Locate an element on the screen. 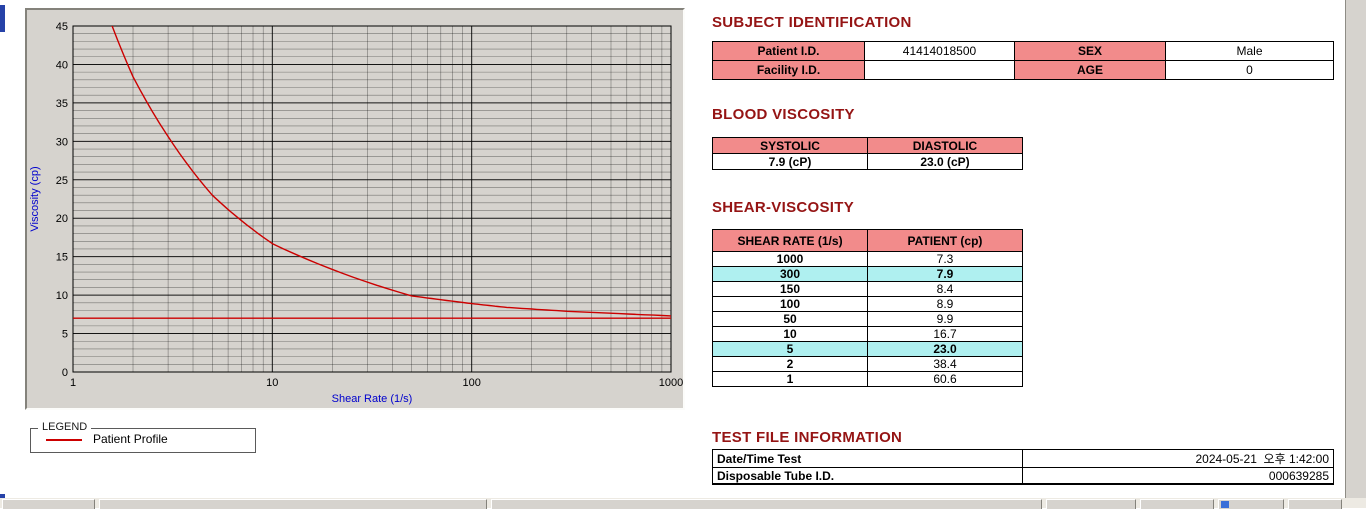 Image resolution: width=1366 pixels, height=509 pixels. svg-text: 35 is located at coordinates (62, 104).